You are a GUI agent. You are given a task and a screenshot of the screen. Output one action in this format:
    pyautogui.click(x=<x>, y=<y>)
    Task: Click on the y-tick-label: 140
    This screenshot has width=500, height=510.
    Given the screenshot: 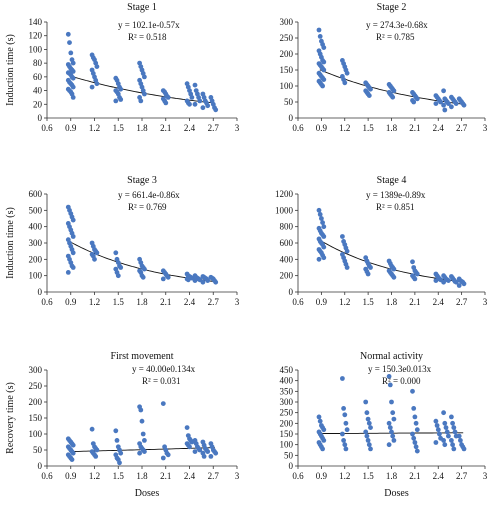 What is the action you would take?
    pyautogui.click(x=36, y=22)
    